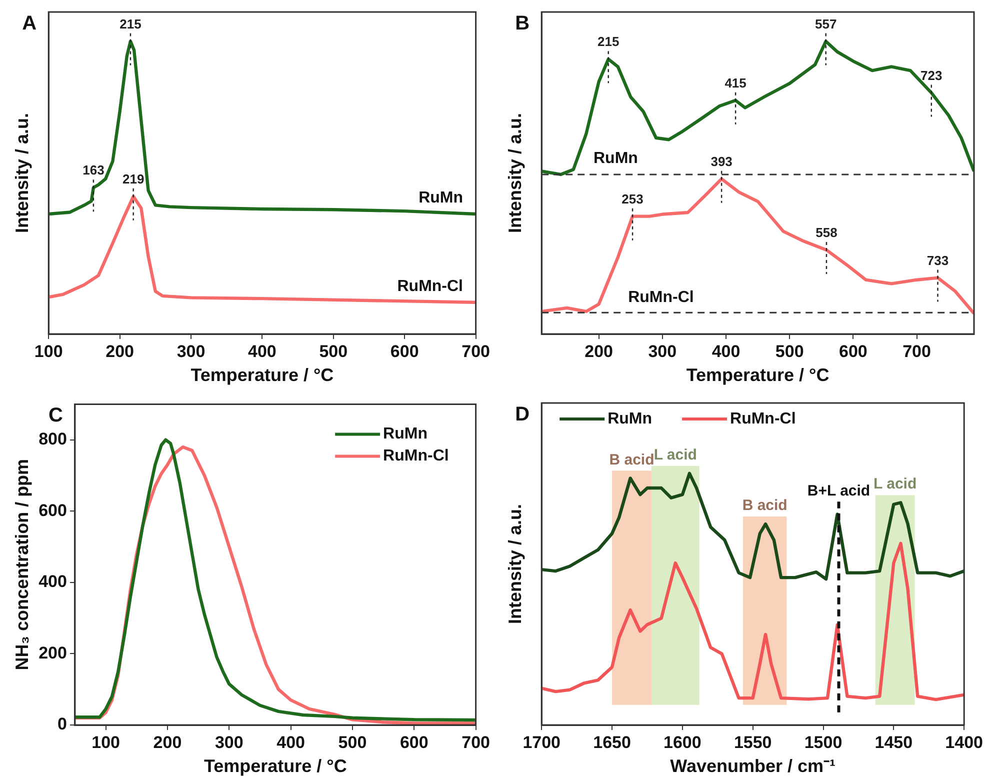  Describe the element at coordinates (52, 439) in the screenshot. I see `y-tick-label: 800` at that location.